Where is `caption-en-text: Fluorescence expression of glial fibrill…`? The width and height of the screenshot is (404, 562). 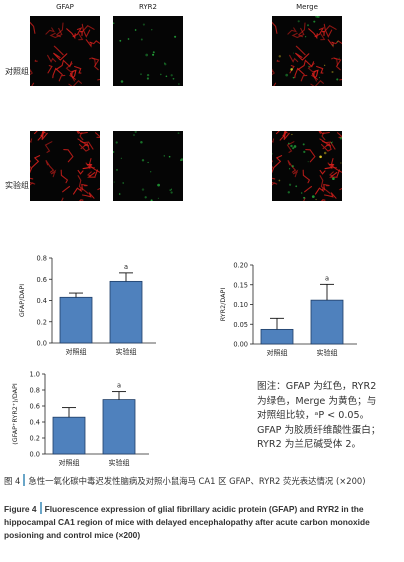 caption-en-text: Fluorescence expression of glial fibrill… is located at coordinates (187, 522).